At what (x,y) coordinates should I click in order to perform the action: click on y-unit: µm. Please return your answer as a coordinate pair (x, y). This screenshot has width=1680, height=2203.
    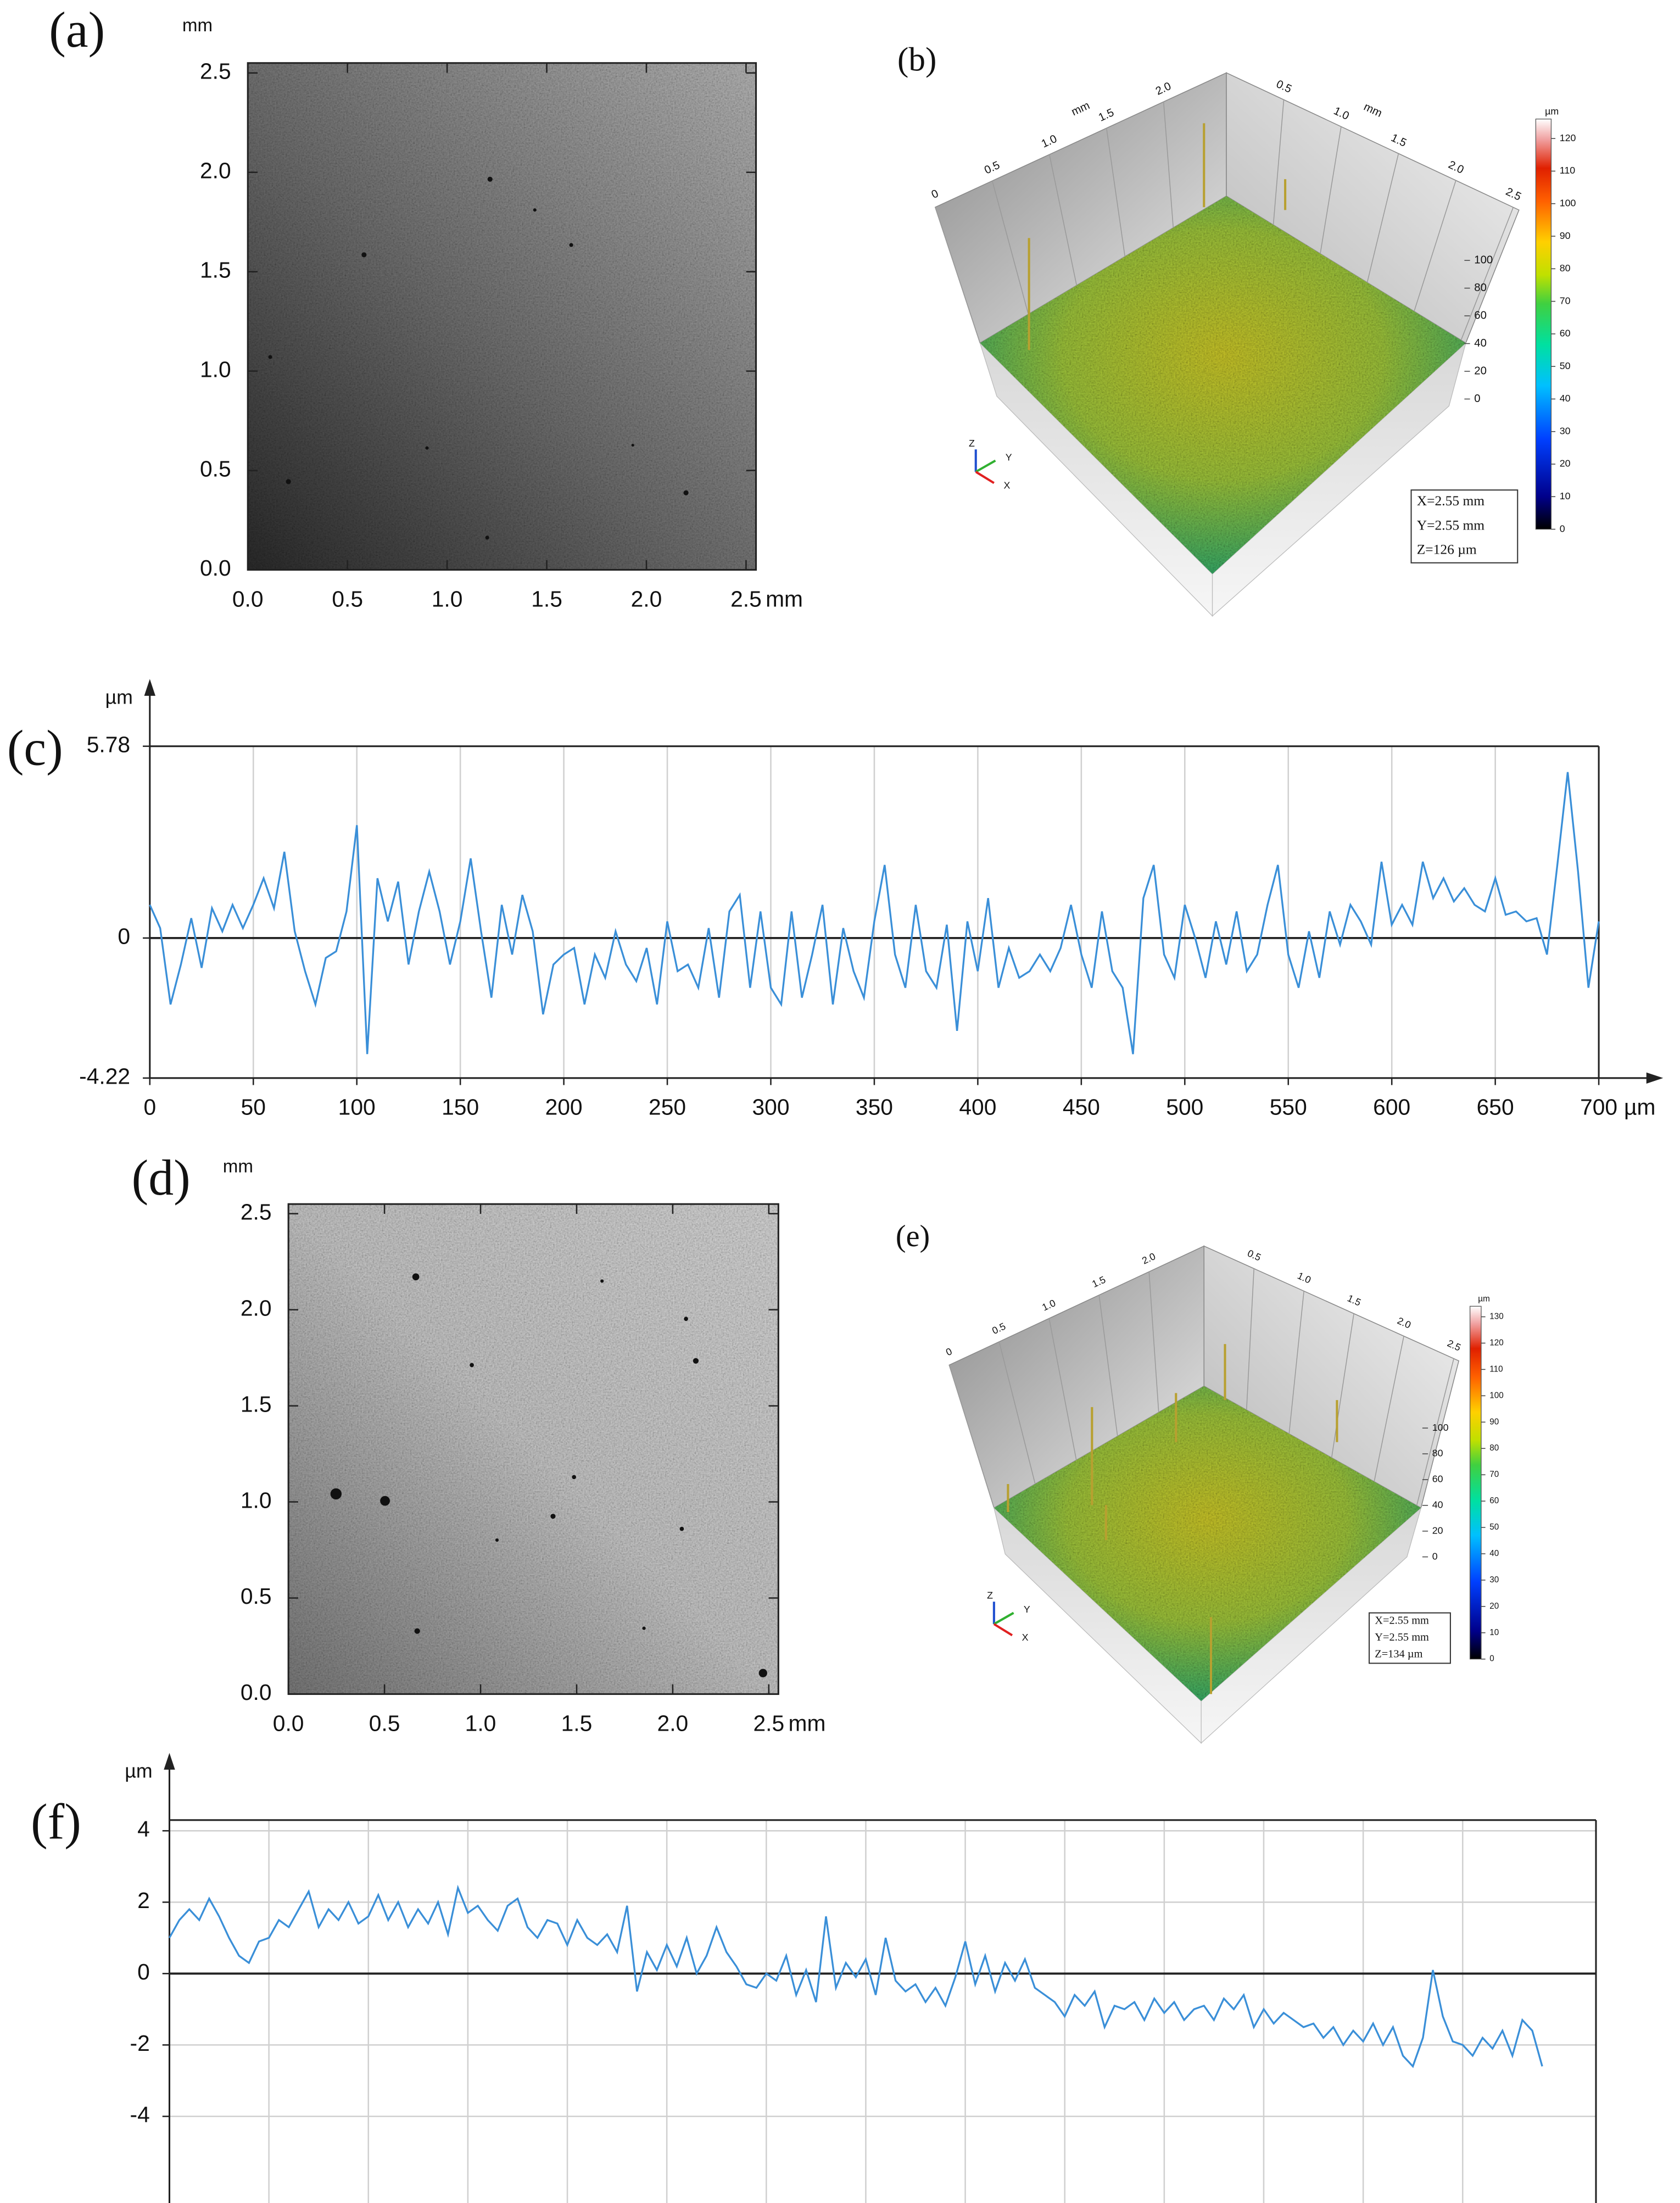
    Looking at the image, I should click on (138, 1771).